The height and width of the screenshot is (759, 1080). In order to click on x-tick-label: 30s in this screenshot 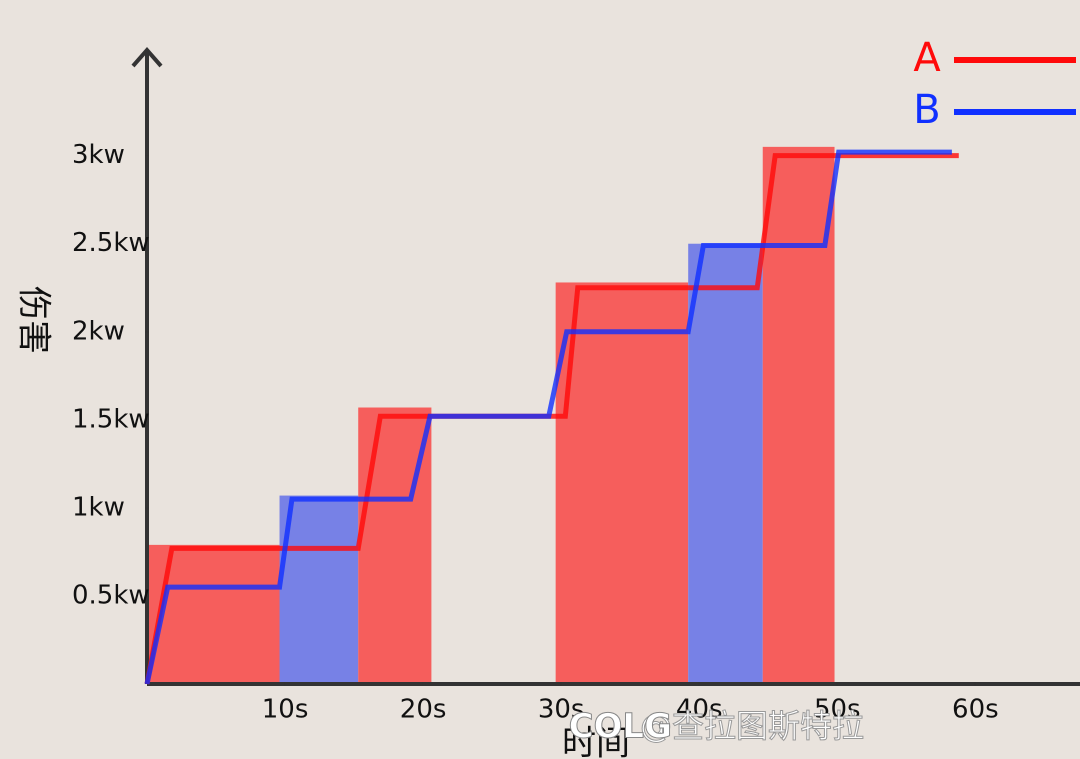, I will do `click(561, 710)`.